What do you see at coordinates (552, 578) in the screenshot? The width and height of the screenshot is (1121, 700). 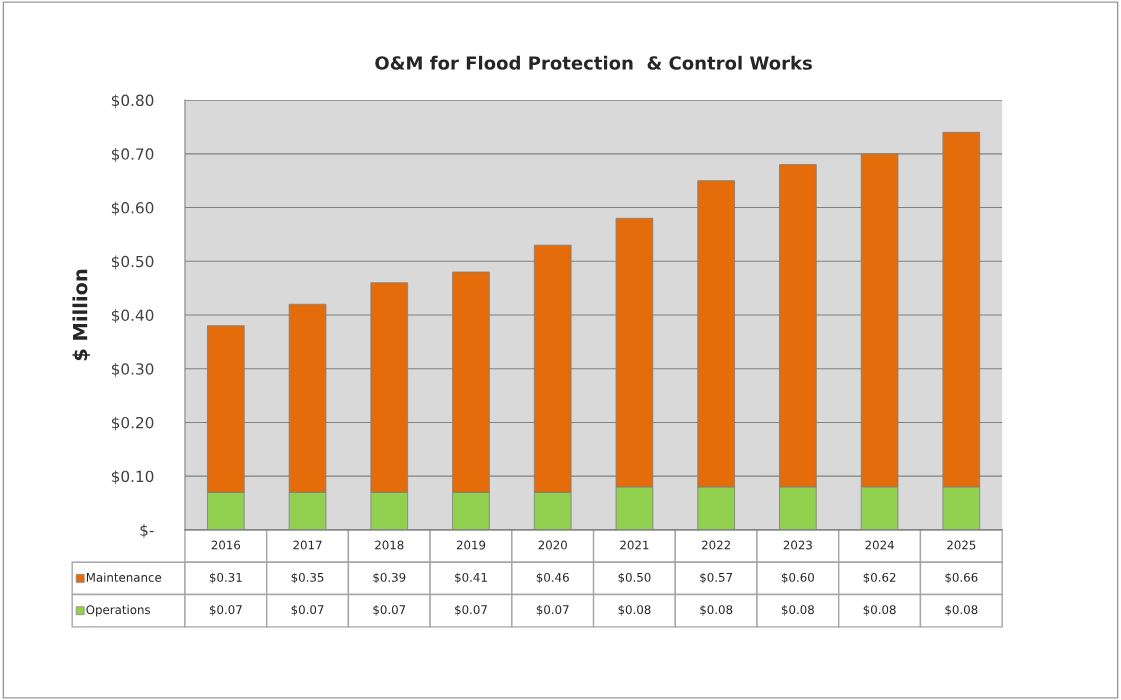 I see `data-label: $0.46` at bounding box center [552, 578].